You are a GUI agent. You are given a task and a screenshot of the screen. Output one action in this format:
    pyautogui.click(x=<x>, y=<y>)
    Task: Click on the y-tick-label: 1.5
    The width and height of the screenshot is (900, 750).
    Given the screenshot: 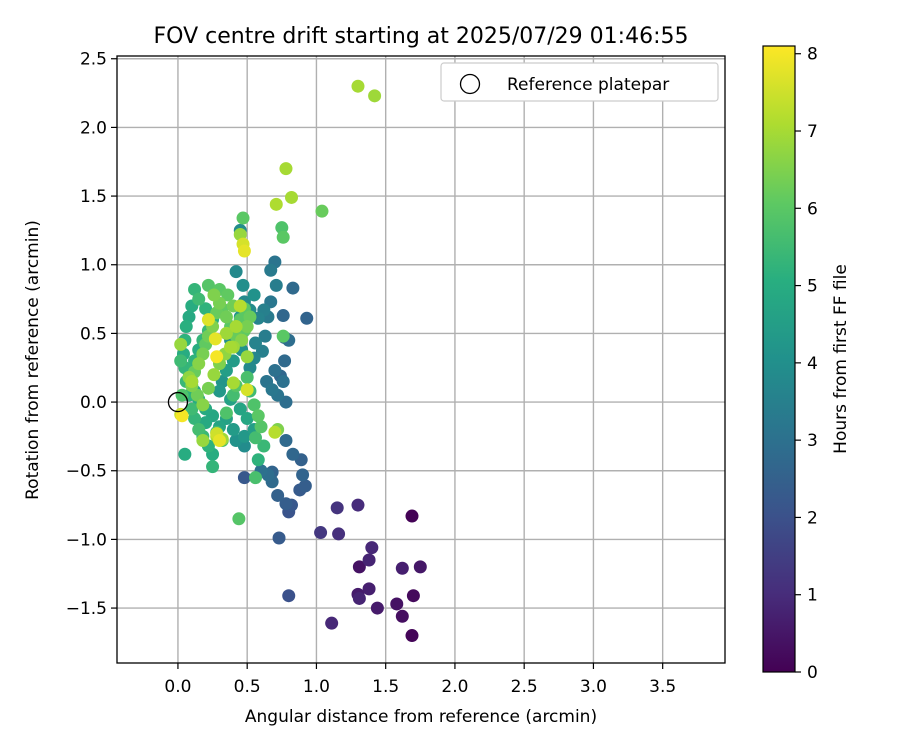 What is the action you would take?
    pyautogui.click(x=93, y=197)
    